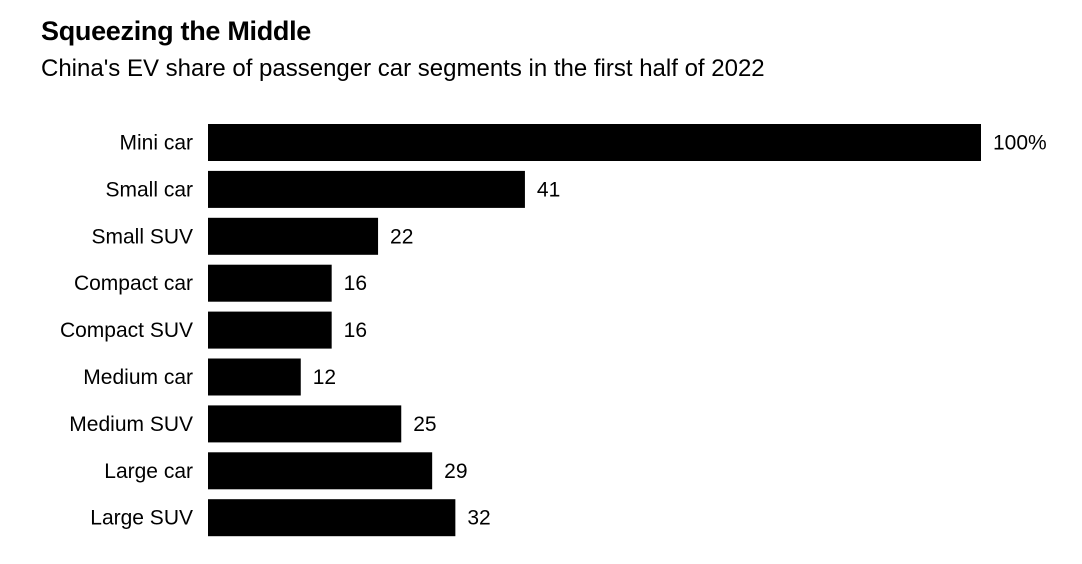 The image size is (1082, 564). Describe the element at coordinates (141, 518) in the screenshot. I see `category-label: Large SUV` at that location.